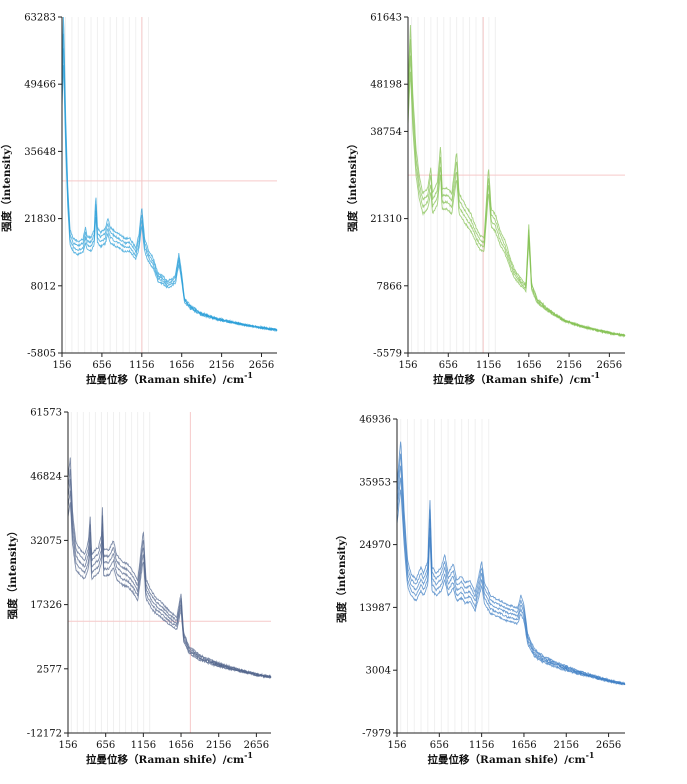 The image size is (687, 784). Describe the element at coordinates (386, 18) in the screenshot. I see `y-tick-label: 61643` at that location.